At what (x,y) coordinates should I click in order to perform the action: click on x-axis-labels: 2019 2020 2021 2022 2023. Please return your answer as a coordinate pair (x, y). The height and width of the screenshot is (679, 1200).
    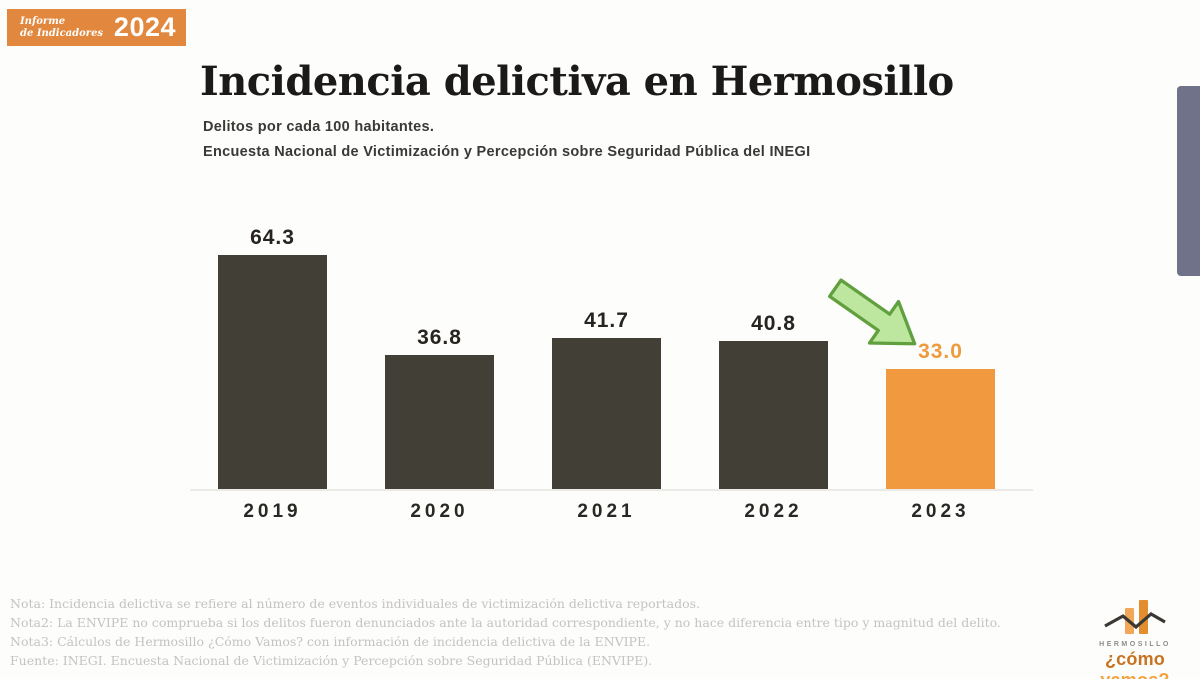
    Looking at the image, I should click on (606, 512).